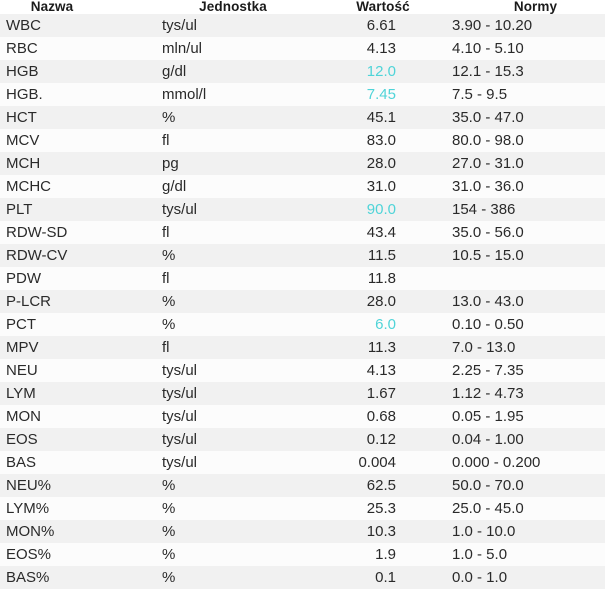 The image size is (605, 589). Describe the element at coordinates (302, 209) in the screenshot. I see `table-row: PLT tys/ul 90.0 154 - 386` at that location.